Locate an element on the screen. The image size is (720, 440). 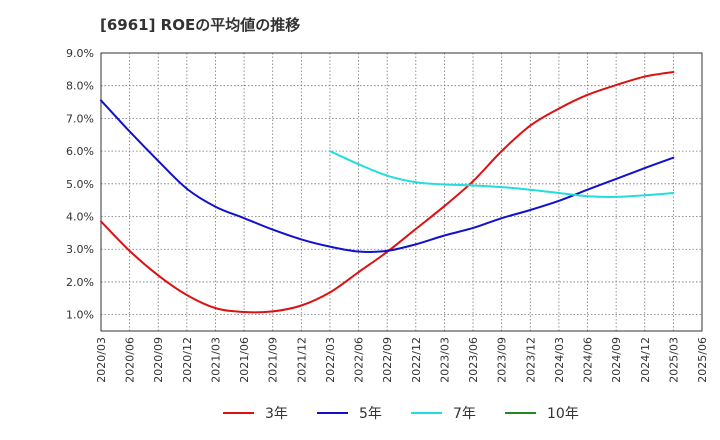
legend-label-7y: 7年 is located at coordinates (464, 414).